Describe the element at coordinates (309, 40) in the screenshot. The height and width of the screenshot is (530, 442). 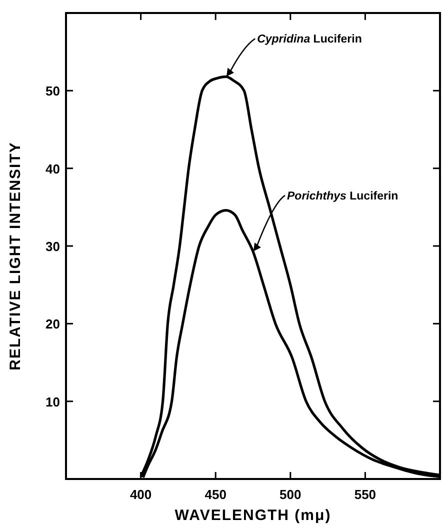
I see `annotation: Cypridina Luciferin` at that location.